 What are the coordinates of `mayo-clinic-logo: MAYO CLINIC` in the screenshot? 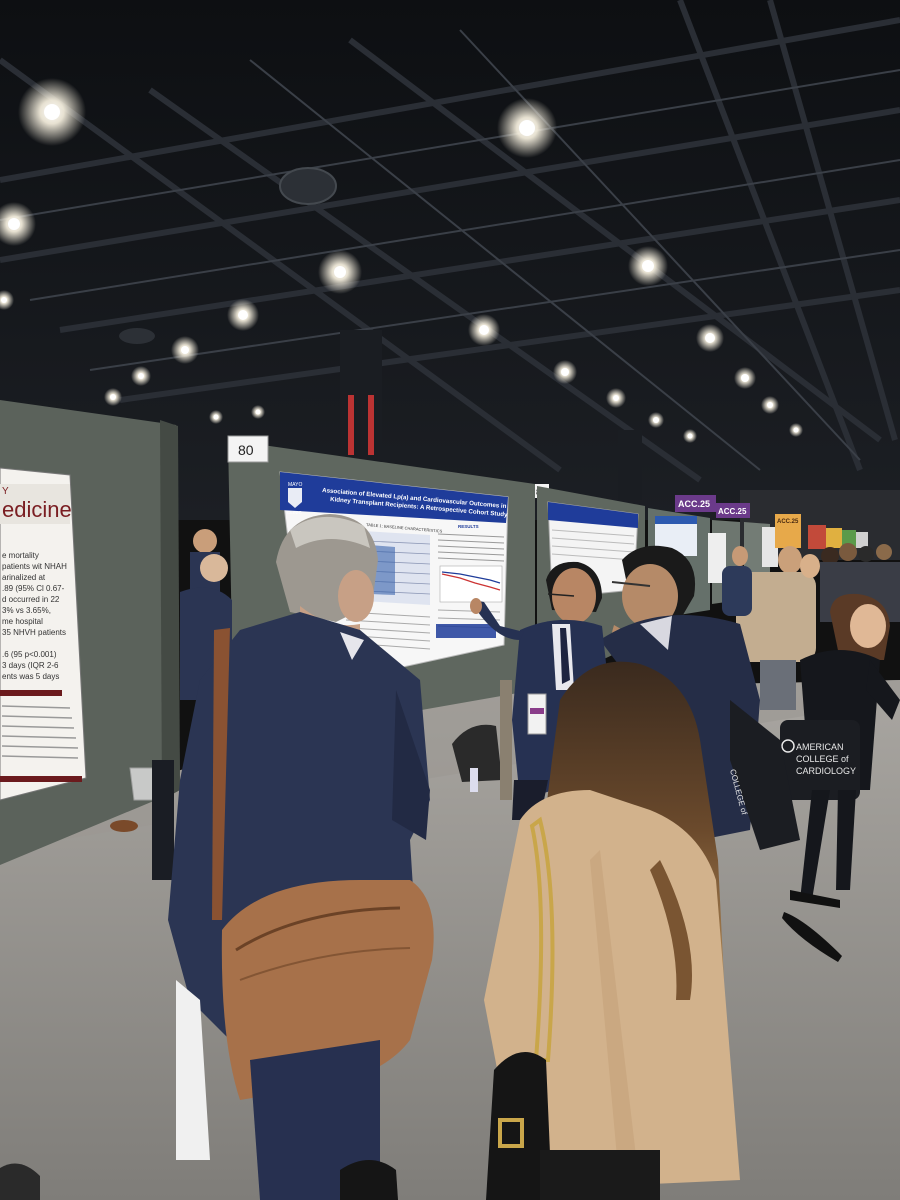 It's located at (295, 498).